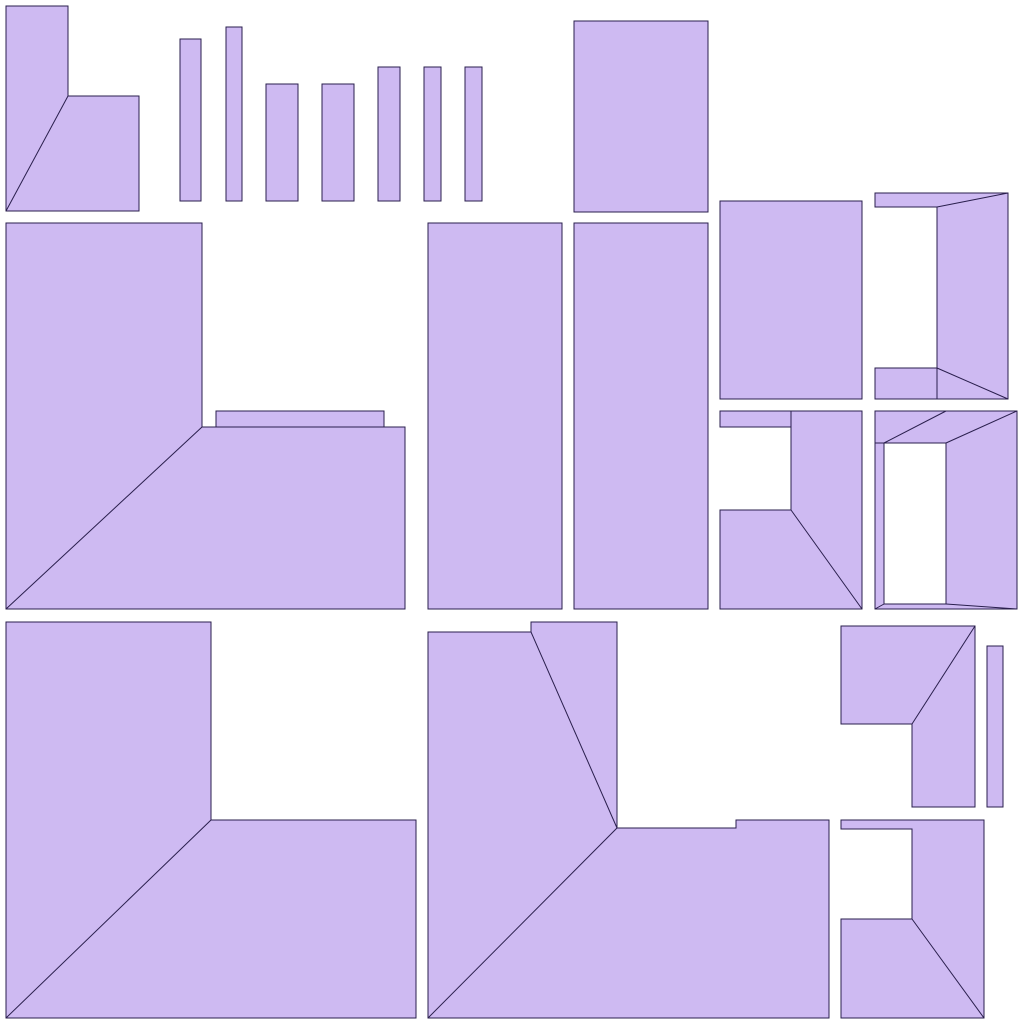 The image size is (1024, 1024). Describe the element at coordinates (791, 510) in the screenshot. I see `uv-island-c-shape` at that location.